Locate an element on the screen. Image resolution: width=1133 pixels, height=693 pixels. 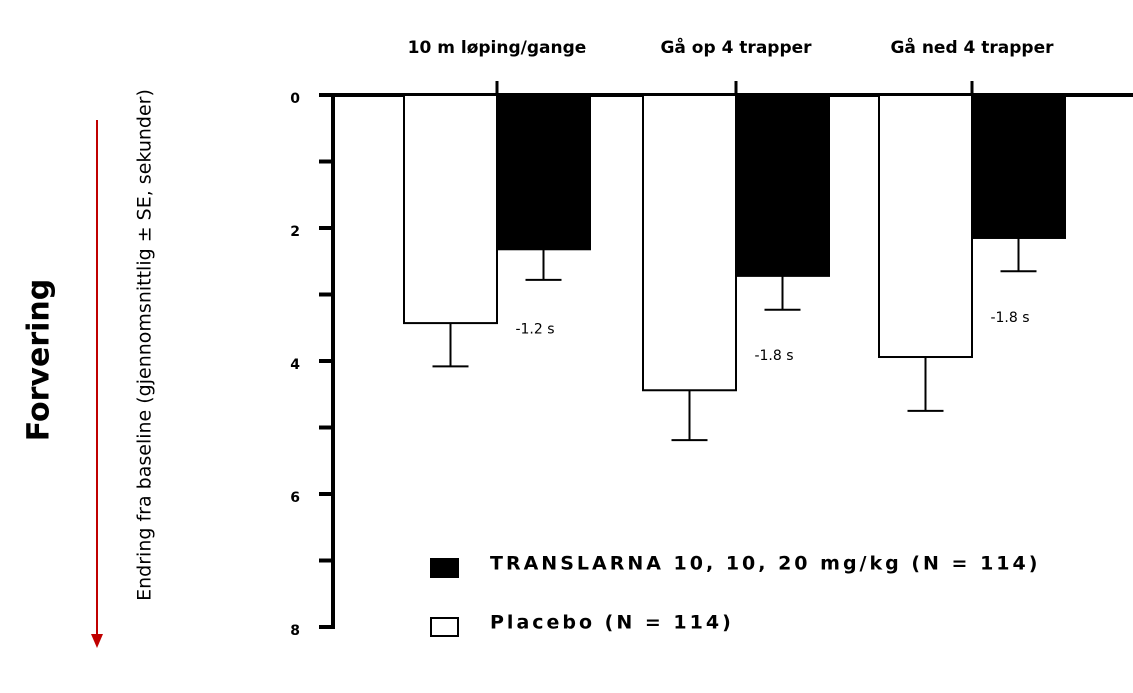
y-tick-label: 0 is located at coordinates (295, 99).